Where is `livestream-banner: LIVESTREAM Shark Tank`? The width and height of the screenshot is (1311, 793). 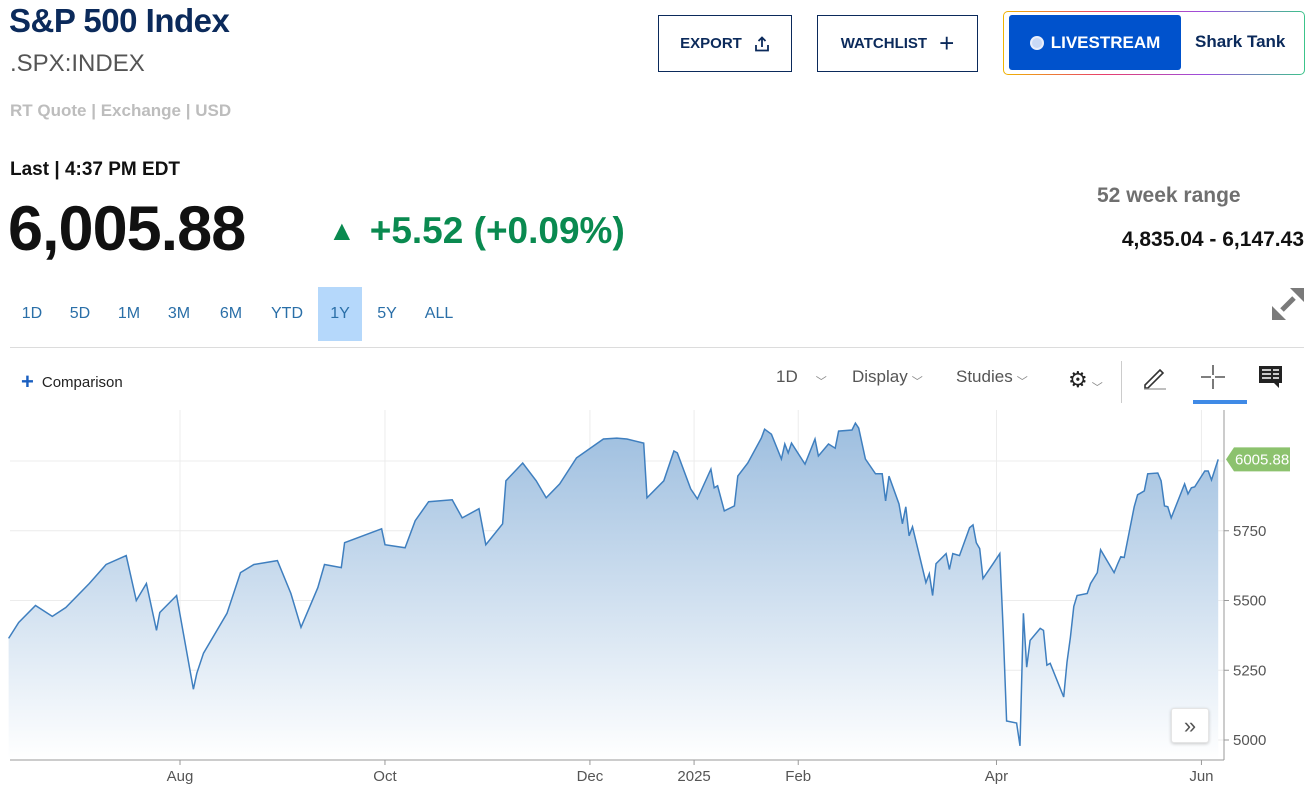 livestream-banner: LIVESTREAM Shark Tank is located at coordinates (1154, 43).